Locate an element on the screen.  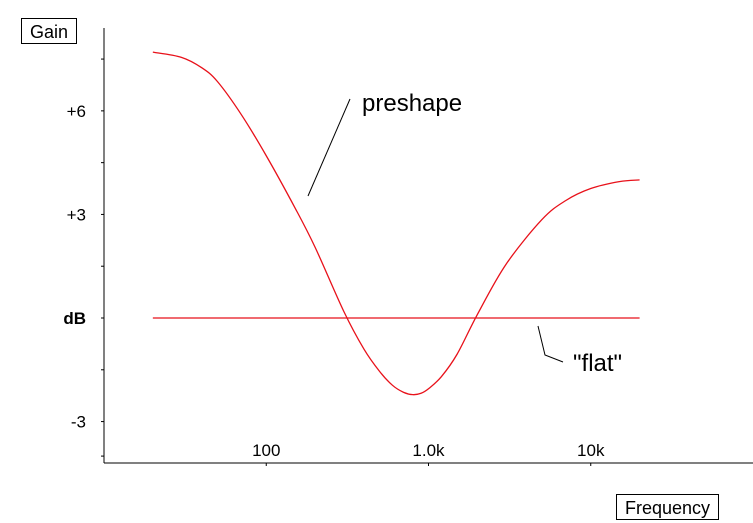
x-tick-label: 100 is located at coordinates (266, 450).